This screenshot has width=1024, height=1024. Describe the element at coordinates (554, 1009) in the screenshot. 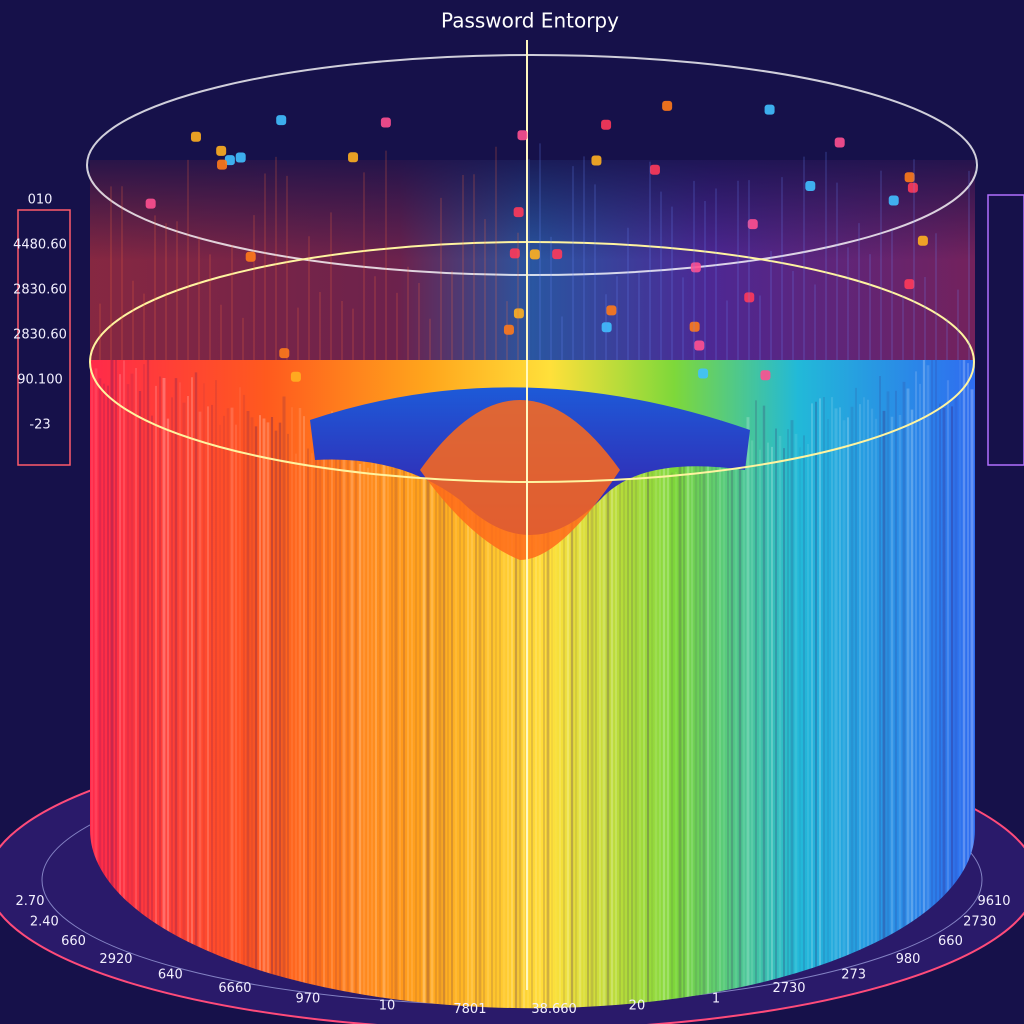

I see `bottom-label: 38.660` at that location.